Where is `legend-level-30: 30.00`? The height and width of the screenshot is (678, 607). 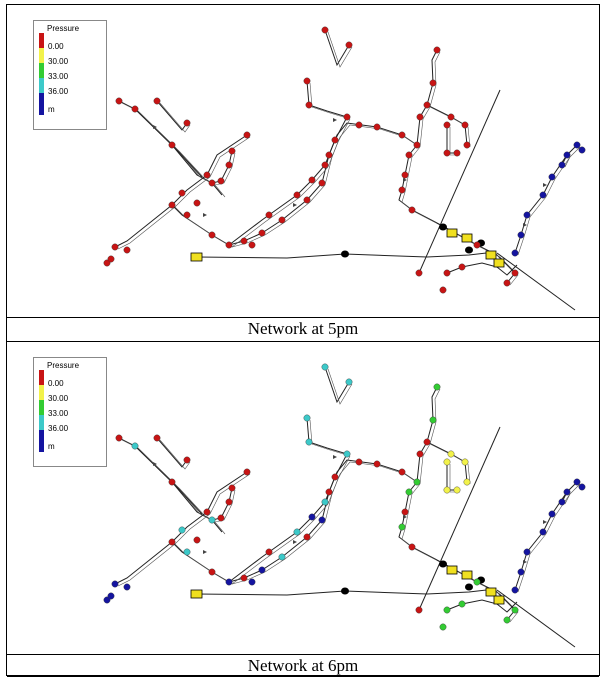
legend-level-30: 30.00 is located at coordinates (58, 61).